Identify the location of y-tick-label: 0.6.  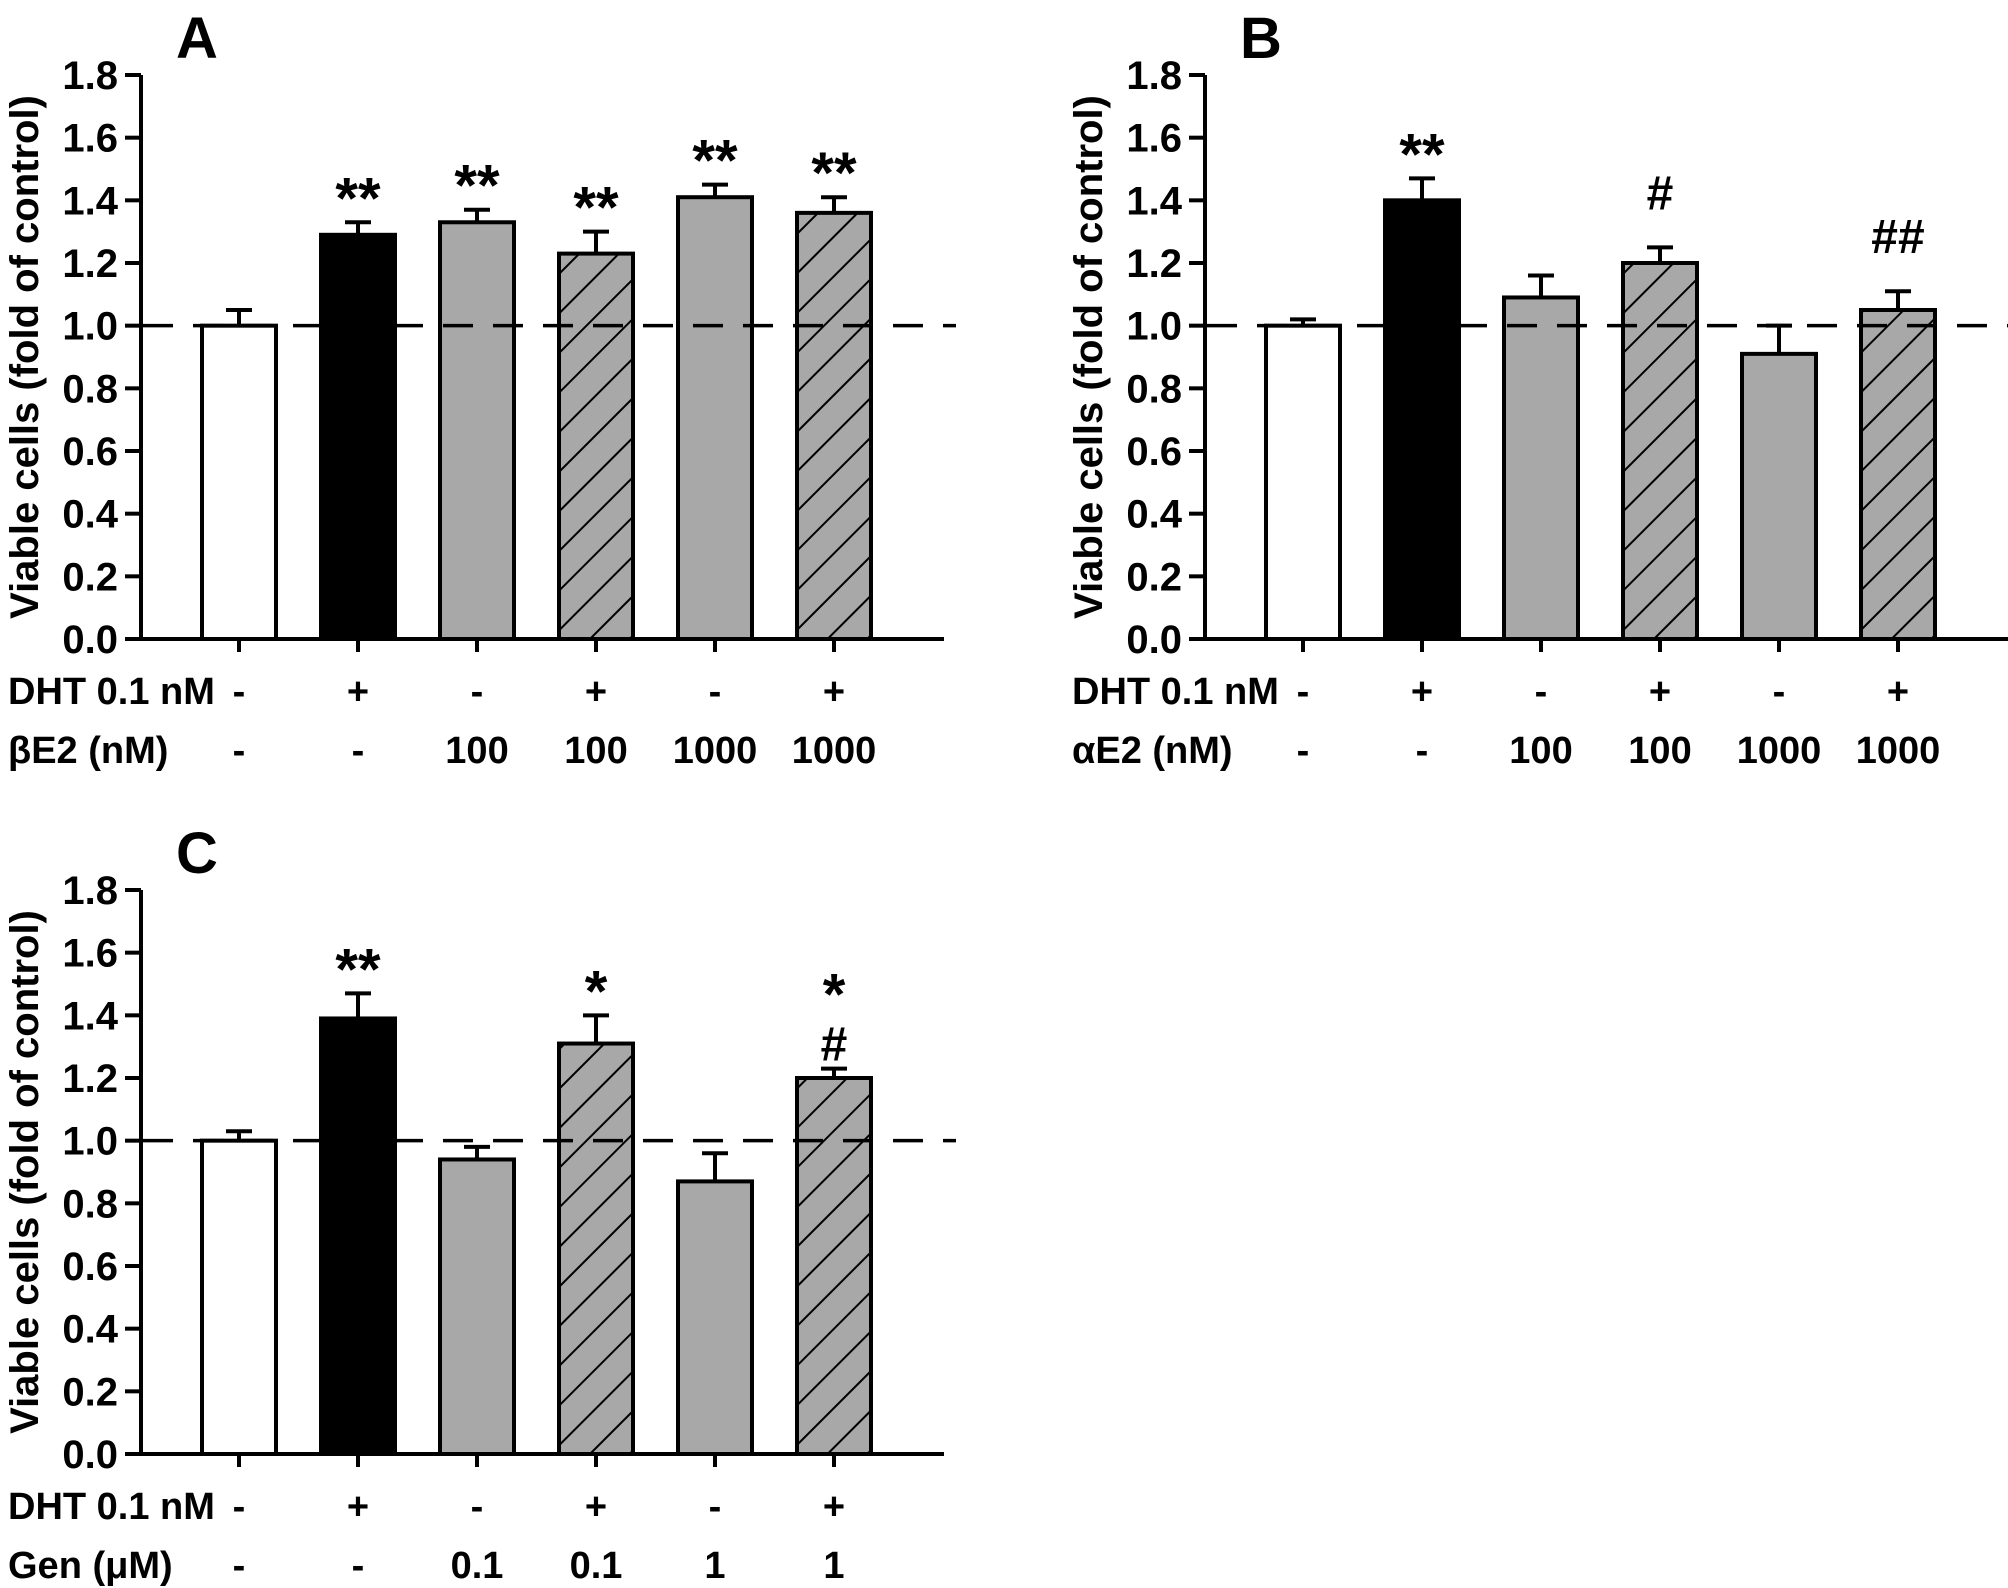
(1154, 452).